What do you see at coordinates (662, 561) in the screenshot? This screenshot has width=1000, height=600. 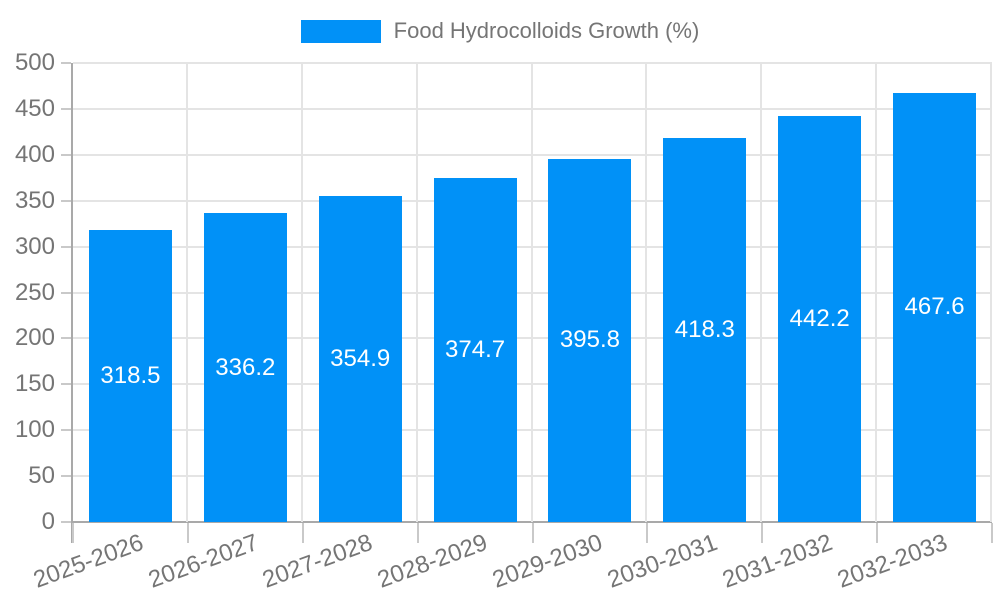 I see `x-axis-label: 2030-2031` at bounding box center [662, 561].